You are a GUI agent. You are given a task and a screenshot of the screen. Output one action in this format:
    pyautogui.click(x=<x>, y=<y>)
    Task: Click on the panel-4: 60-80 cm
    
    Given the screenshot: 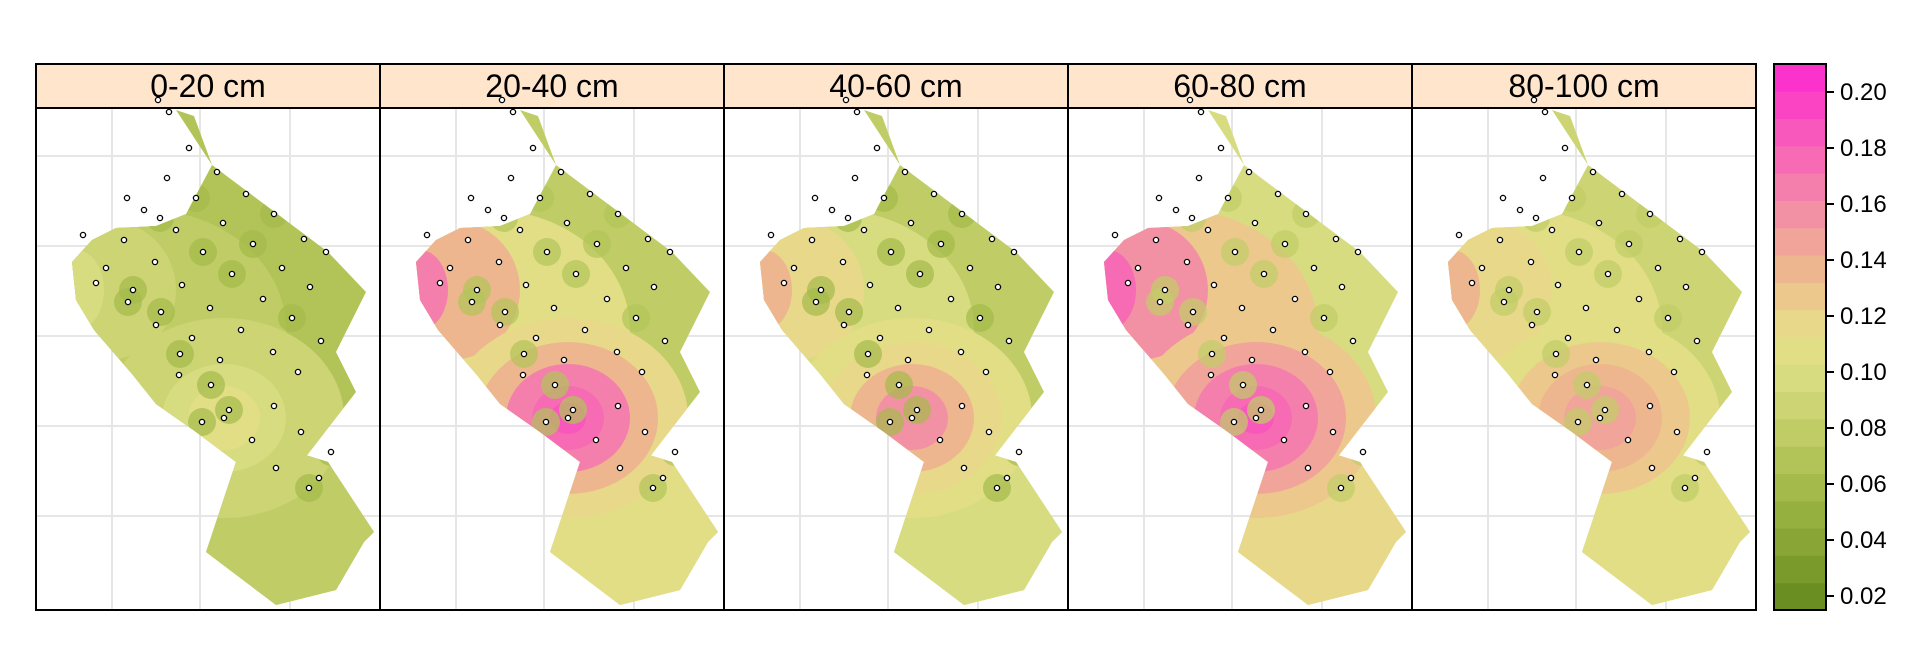 What is the action you would take?
    pyautogui.click(x=1240, y=337)
    